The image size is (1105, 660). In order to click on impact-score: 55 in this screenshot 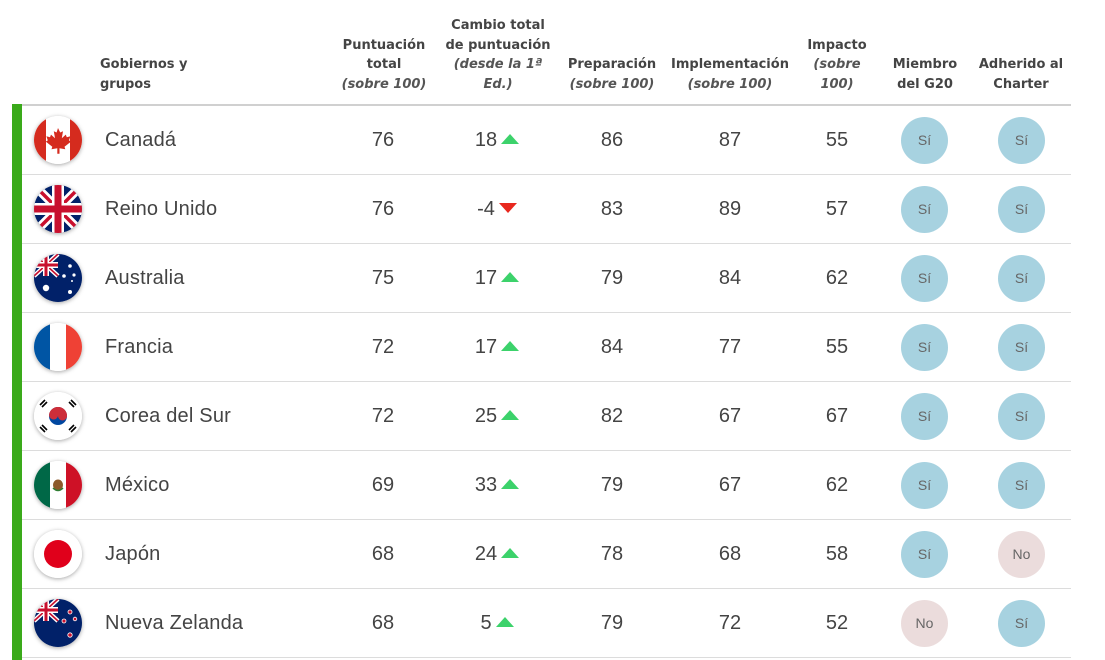, I will do `click(837, 347)`.